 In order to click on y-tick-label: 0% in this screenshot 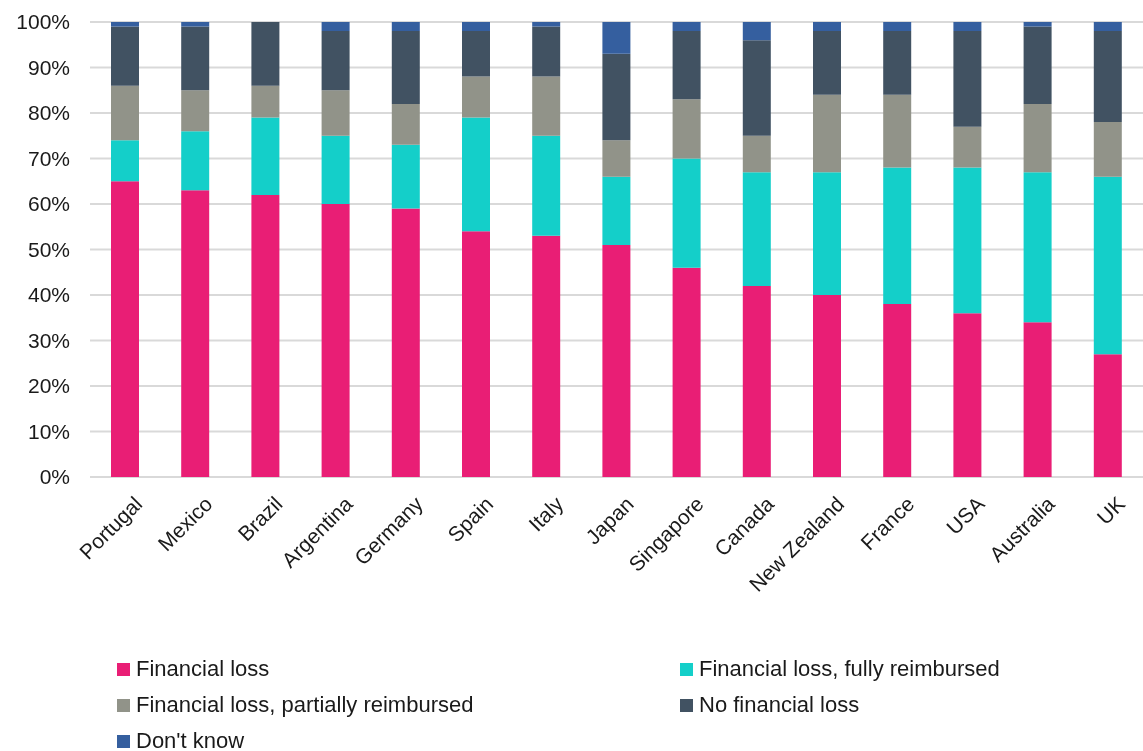, I will do `click(54, 477)`.